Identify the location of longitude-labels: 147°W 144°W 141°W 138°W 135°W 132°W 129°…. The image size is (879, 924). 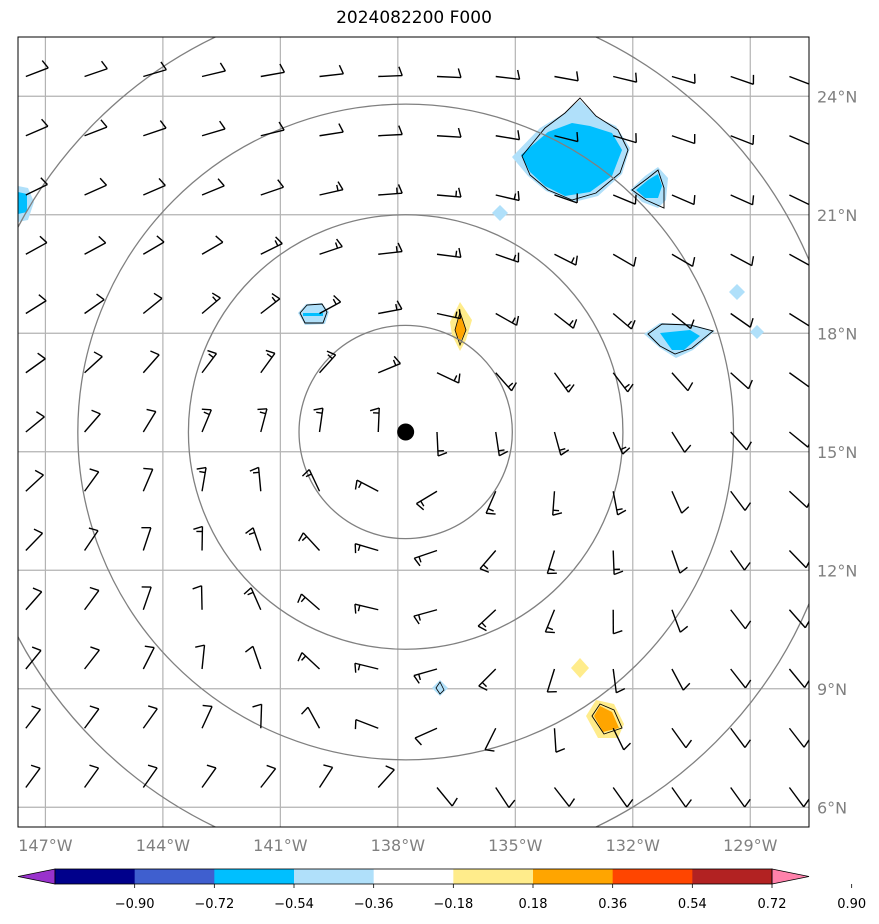
(397, 845).